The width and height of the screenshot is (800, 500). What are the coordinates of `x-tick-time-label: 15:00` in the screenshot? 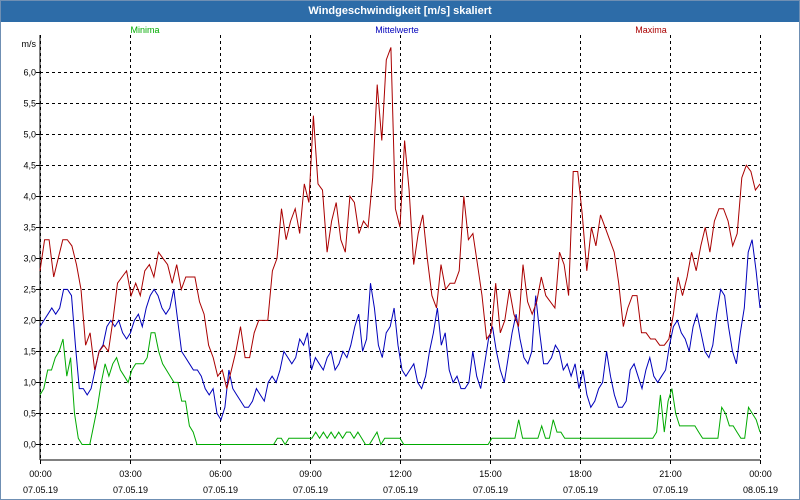 It's located at (490, 474).